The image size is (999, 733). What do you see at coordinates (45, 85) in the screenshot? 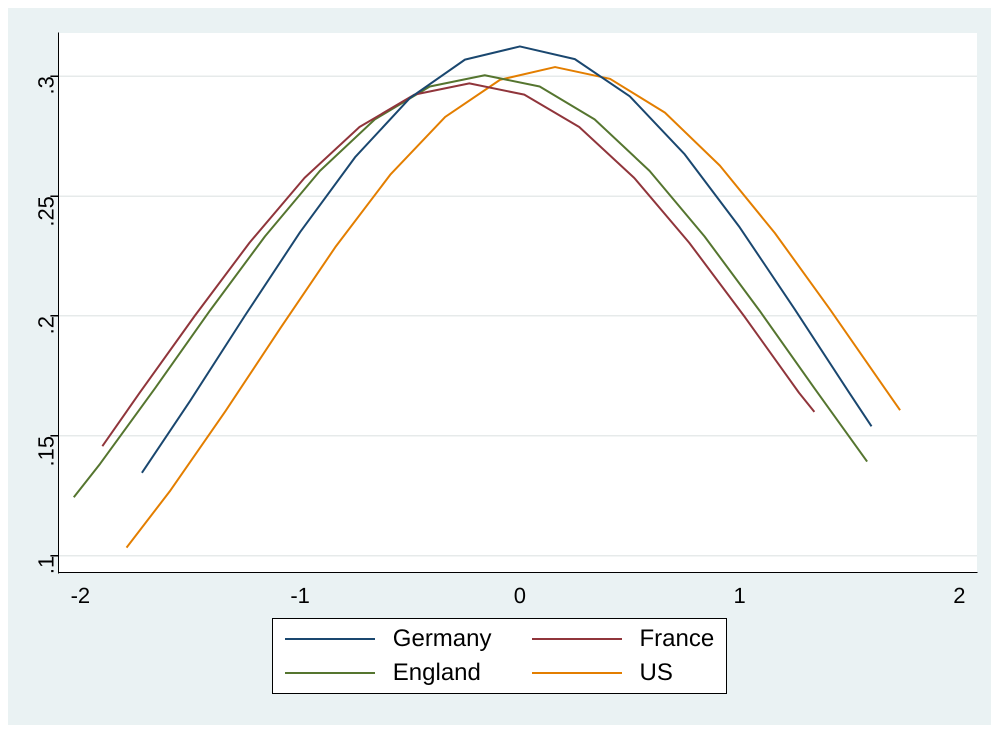
I see `y-tick-label: .3` at bounding box center [45, 85].